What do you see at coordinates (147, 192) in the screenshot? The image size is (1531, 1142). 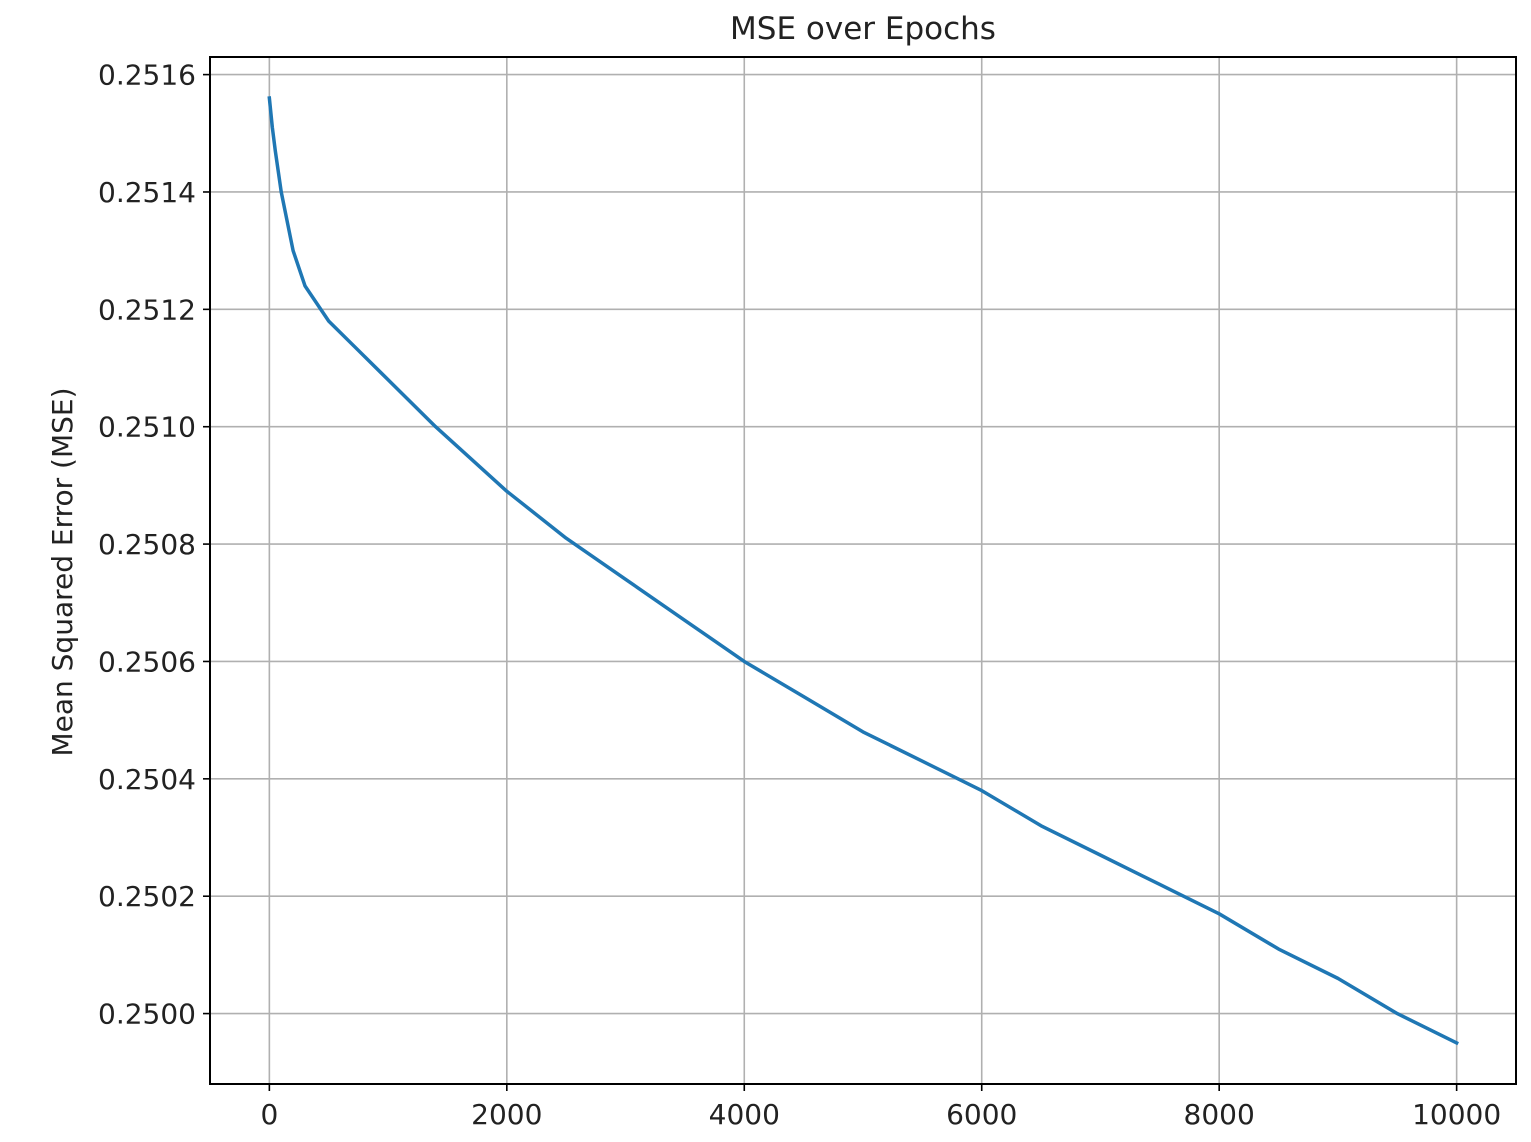 I see `y-tick-label: 0.2514` at bounding box center [147, 192].